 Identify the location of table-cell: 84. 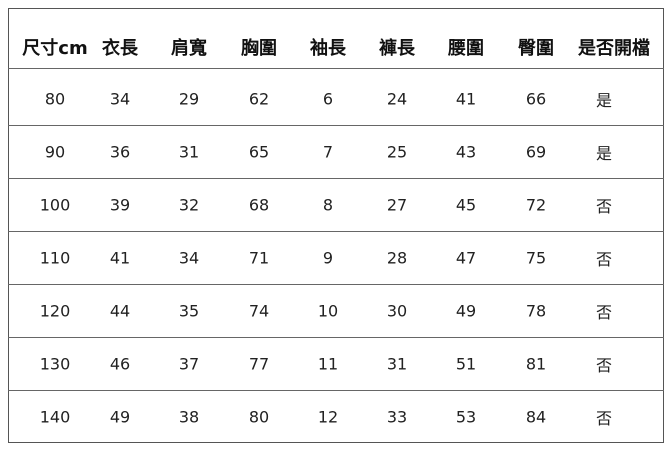
(536, 417).